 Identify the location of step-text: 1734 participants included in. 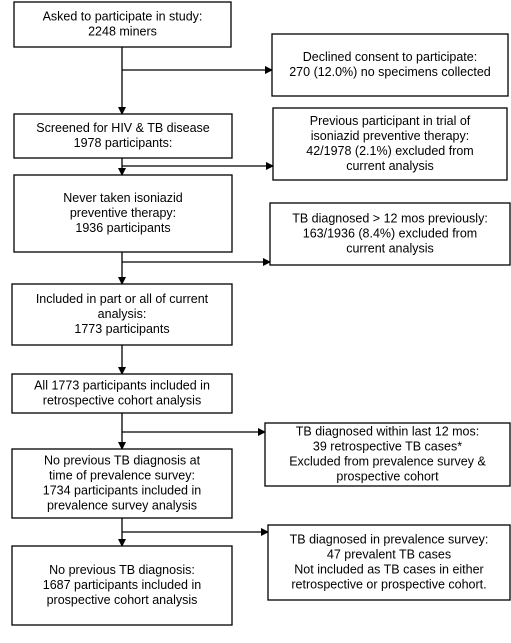
(122, 490).